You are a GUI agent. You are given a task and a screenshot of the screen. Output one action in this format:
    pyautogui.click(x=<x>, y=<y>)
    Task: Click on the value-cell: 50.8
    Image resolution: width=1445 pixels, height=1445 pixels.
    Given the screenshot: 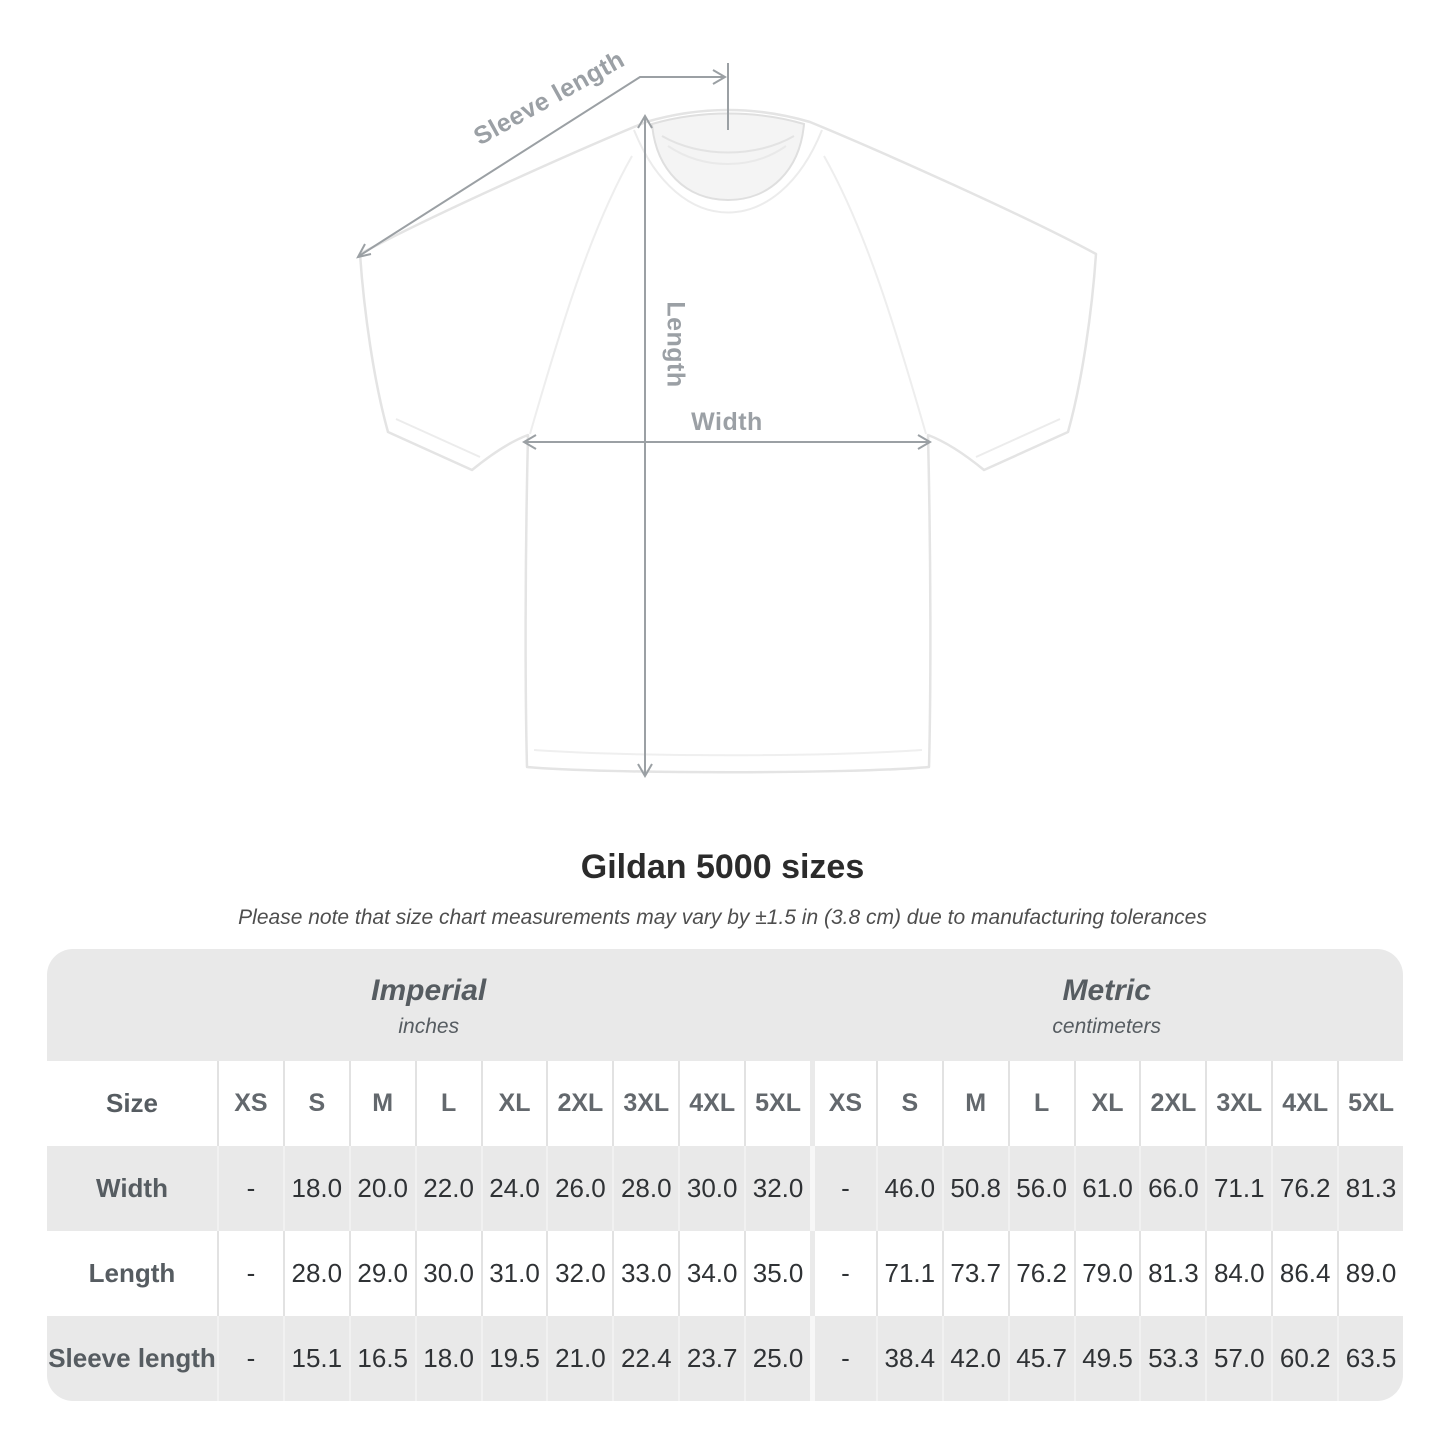 What is the action you would take?
    pyautogui.click(x=974, y=1188)
    